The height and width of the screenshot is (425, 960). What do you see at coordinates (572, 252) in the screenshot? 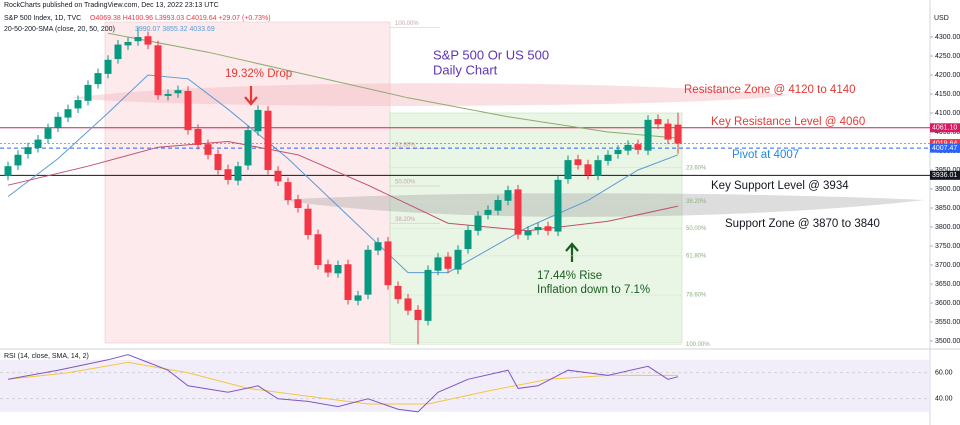
I see `rise-arrow` at bounding box center [572, 252].